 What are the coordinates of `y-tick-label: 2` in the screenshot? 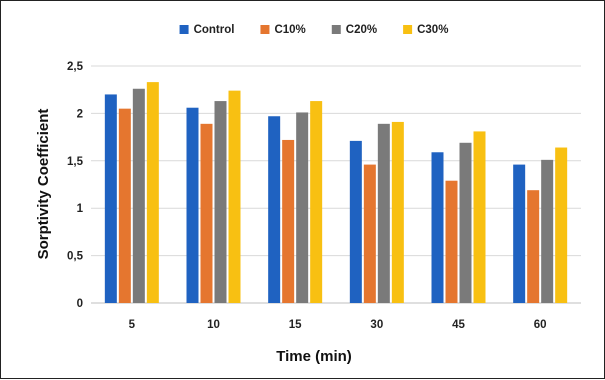 It's located at (80, 114).